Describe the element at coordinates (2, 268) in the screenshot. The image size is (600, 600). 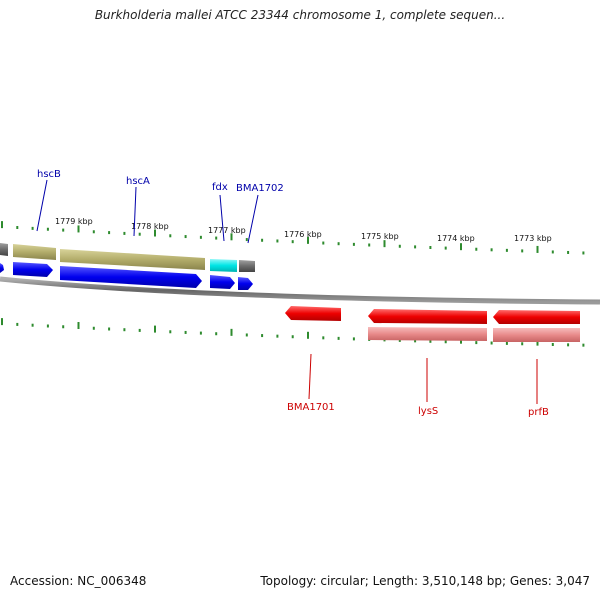
I see `cds-arrow-left-edge` at that location.